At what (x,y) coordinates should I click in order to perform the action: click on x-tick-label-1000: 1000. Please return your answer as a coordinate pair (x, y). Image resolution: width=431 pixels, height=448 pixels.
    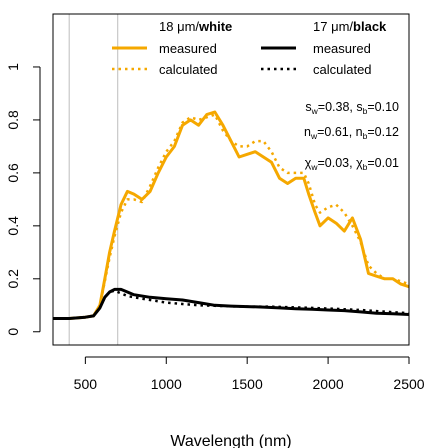
    Looking at the image, I should click on (166, 384).